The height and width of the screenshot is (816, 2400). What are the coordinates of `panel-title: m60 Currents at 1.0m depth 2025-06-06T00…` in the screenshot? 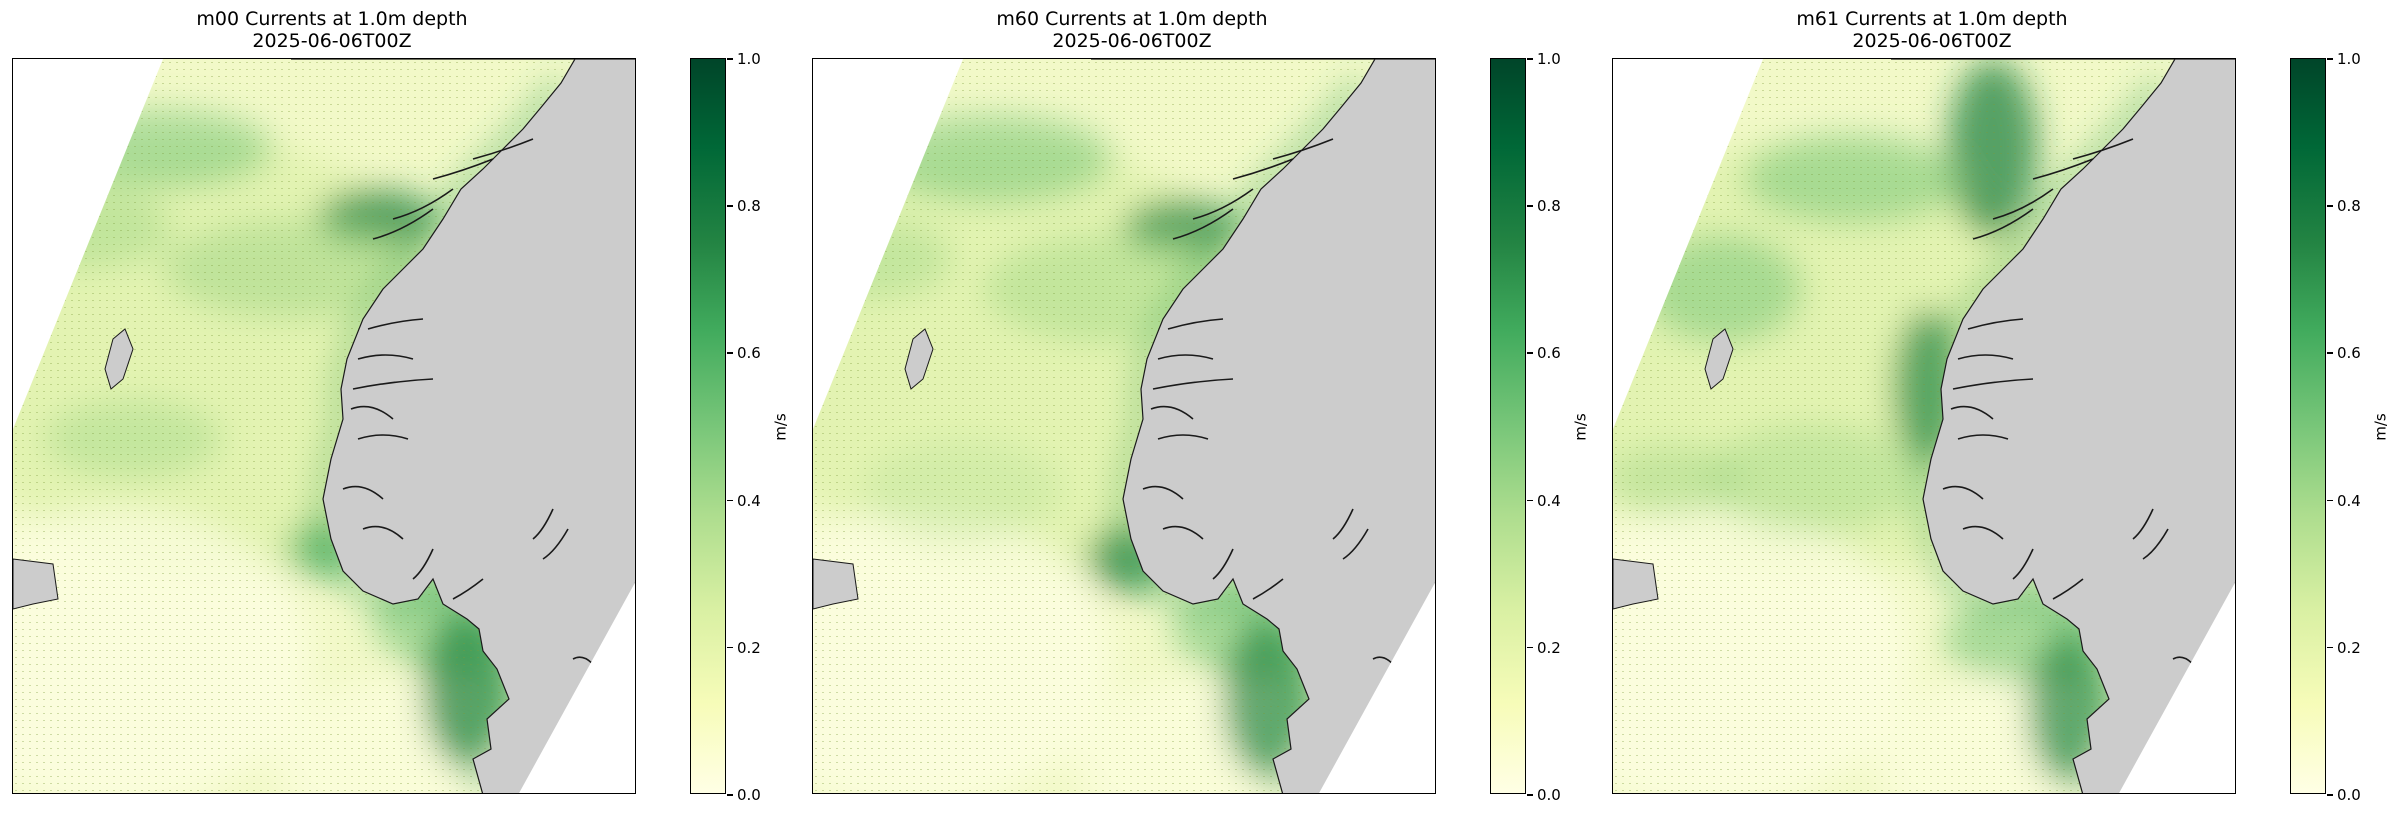 It's located at (1132, 30).